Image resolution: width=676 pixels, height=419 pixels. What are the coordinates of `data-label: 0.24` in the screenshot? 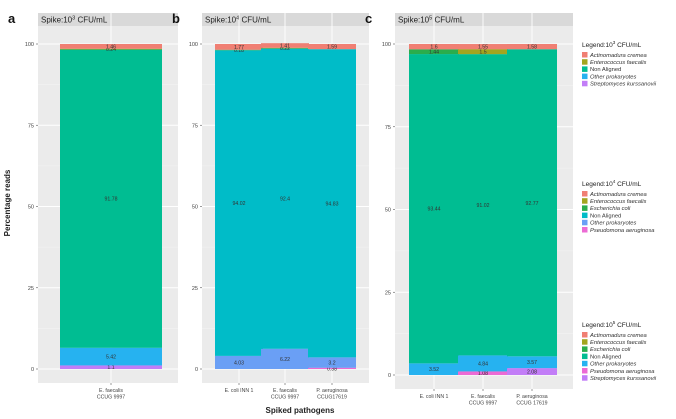 It's located at (111, 50).